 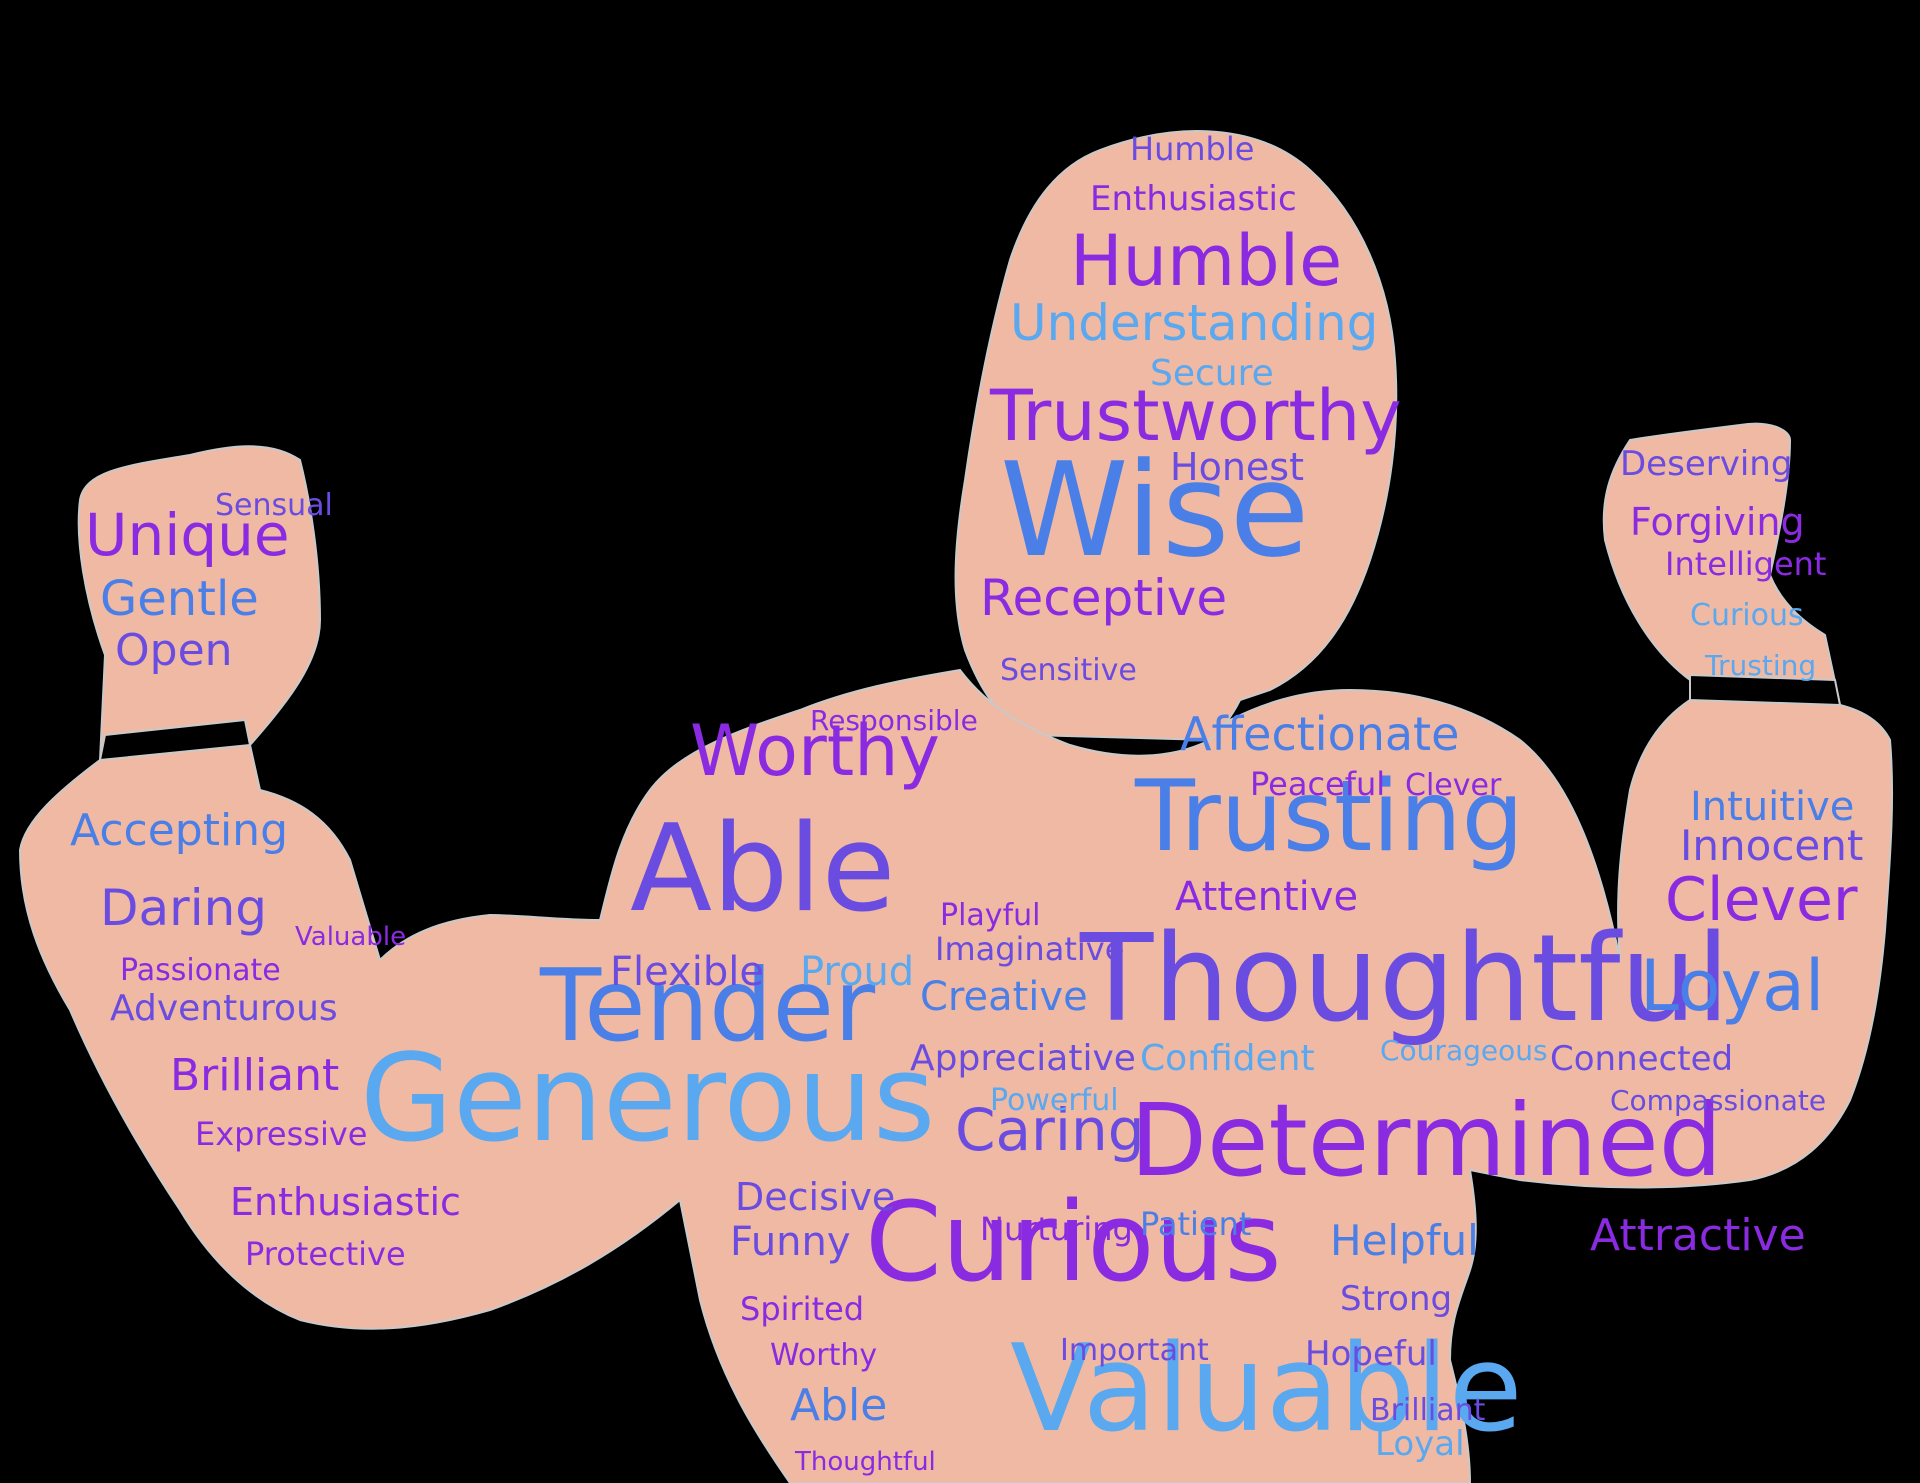 I want to click on word-daring: Daring, so click(x=183, y=908).